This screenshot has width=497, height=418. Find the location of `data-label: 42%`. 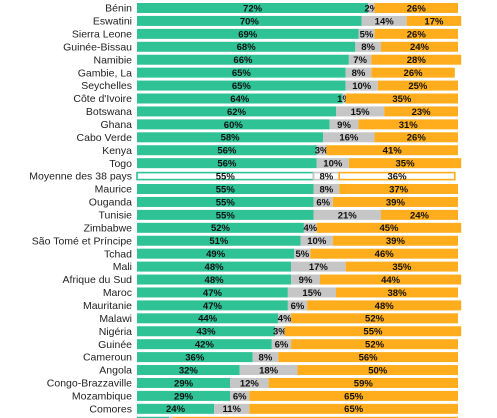

data-label: 42% is located at coordinates (205, 345).